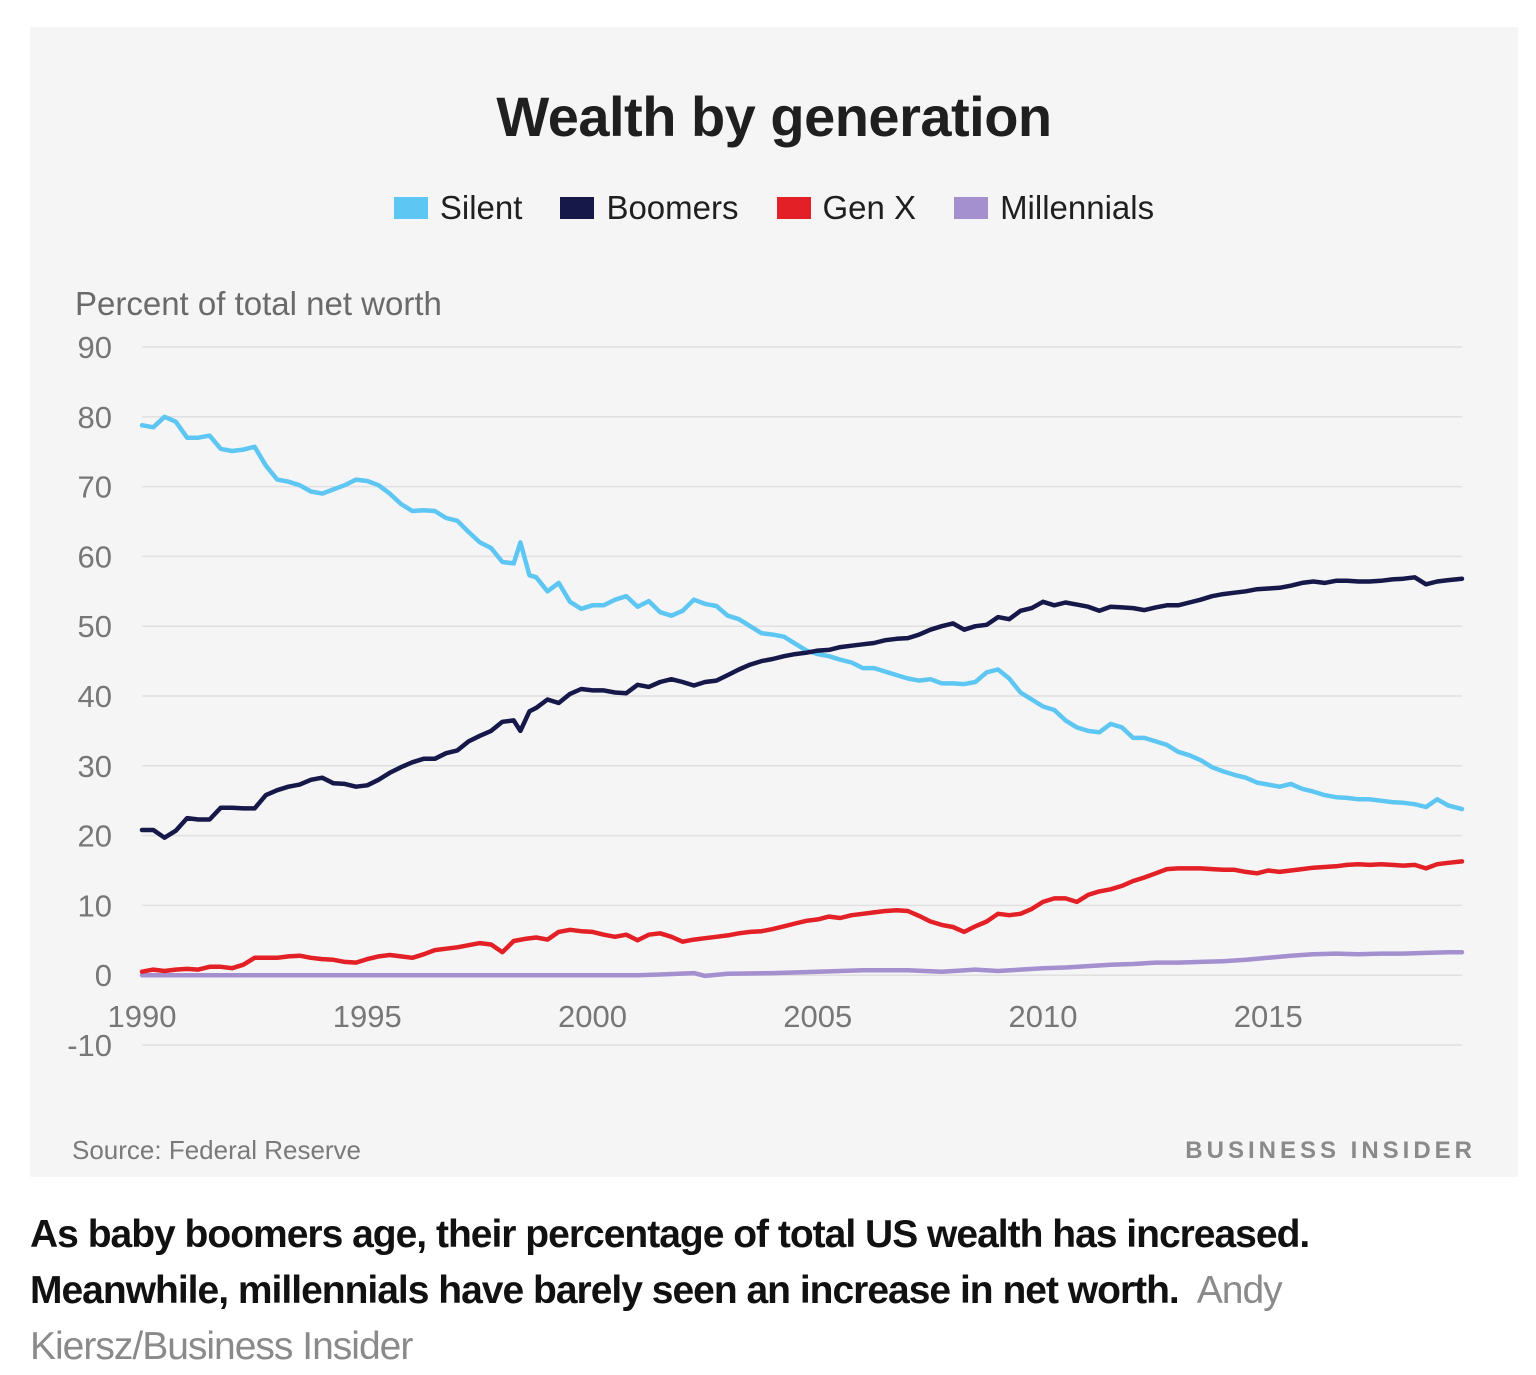  I want to click on caption-credit: Andy Kiersz/Business Insider, so click(656, 1318).